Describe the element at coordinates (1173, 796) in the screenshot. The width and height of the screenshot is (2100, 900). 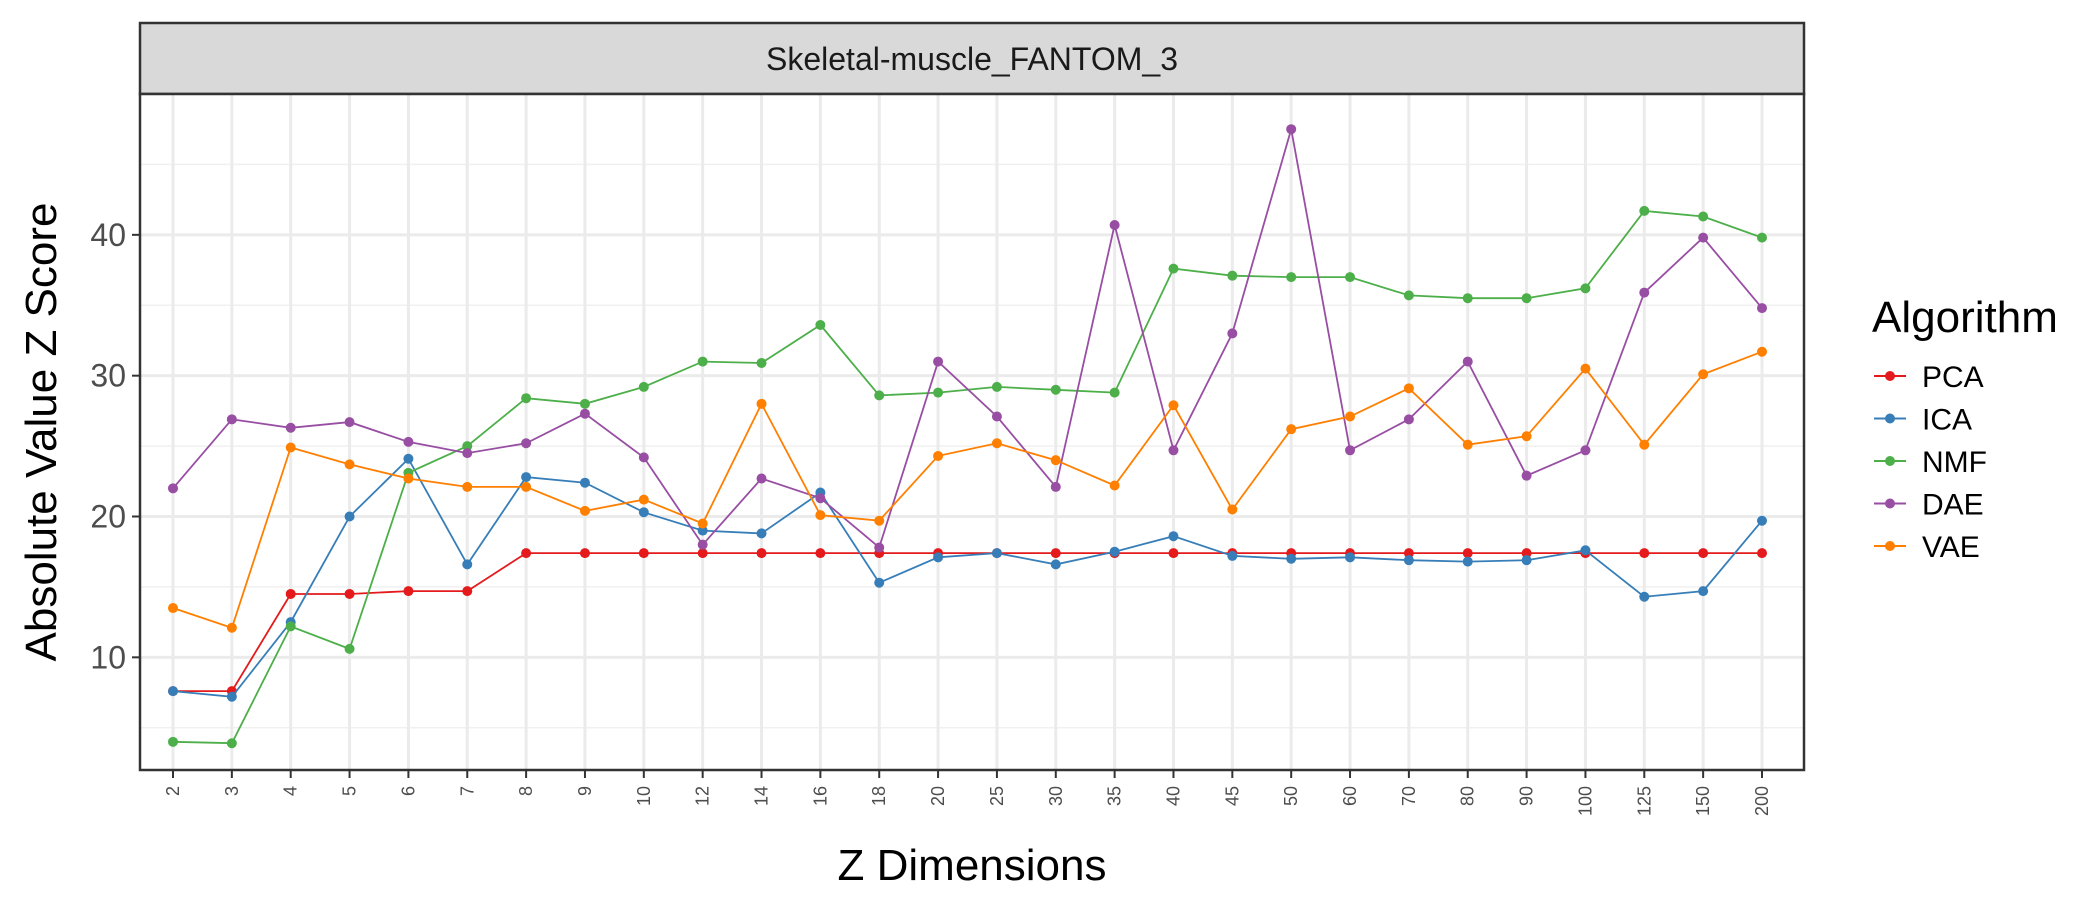
I see `x-tick-label: 40` at that location.